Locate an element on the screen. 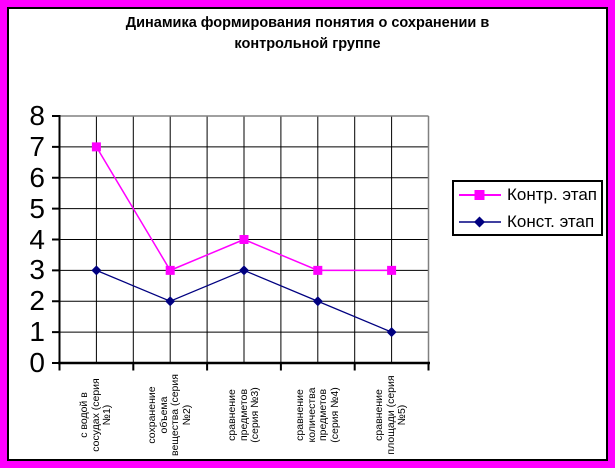 The width and height of the screenshot is (615, 468). x-axis-label-text: с водой в сосудах (серия №1) is located at coordinates (96, 415).